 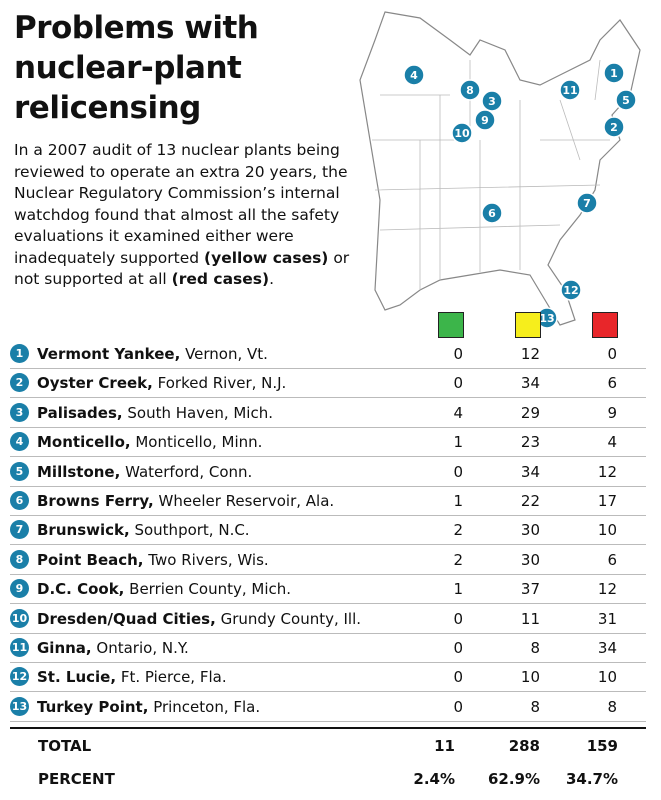 What do you see at coordinates (291, 618) in the screenshot?
I see `plant-location: Grundy County, Ill.` at bounding box center [291, 618].